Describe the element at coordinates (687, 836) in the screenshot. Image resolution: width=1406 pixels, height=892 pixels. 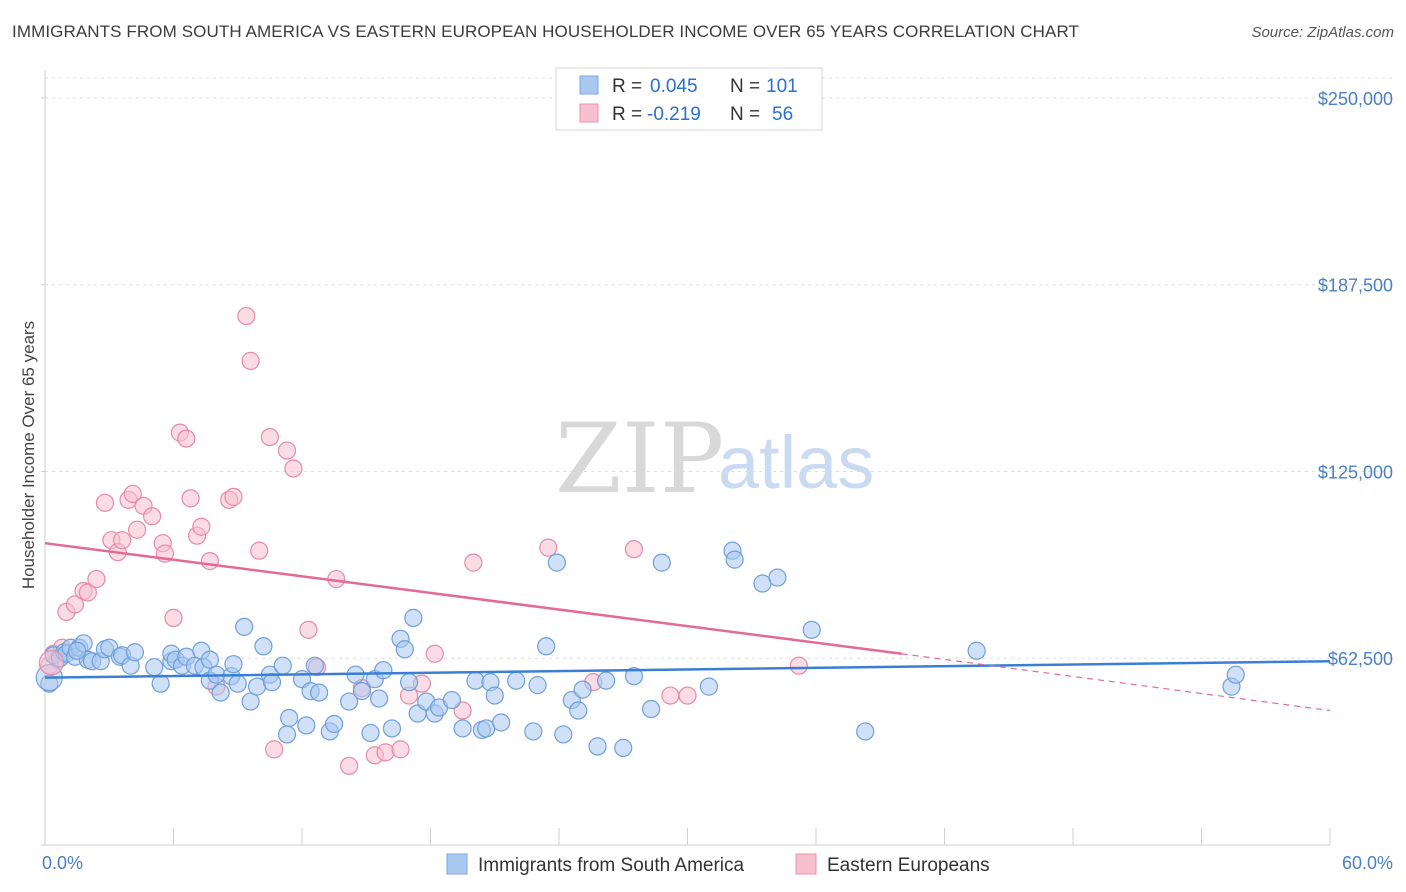
I see `x-ticks` at that location.